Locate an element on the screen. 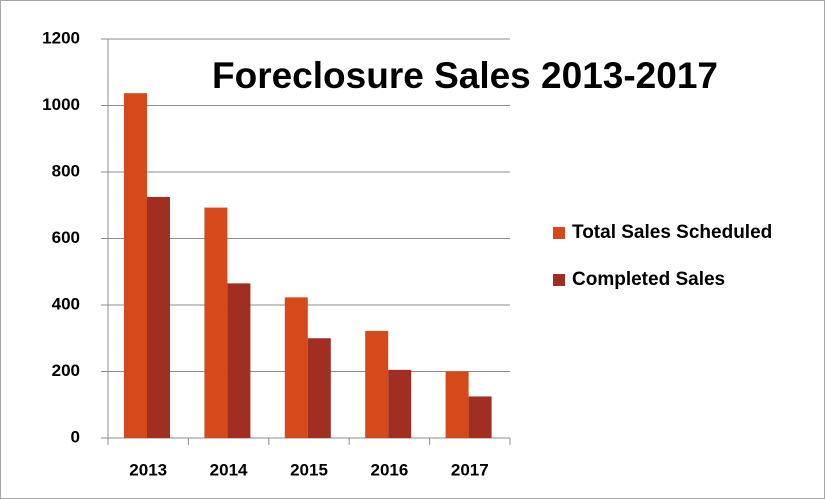 This screenshot has width=825, height=499. y-tick-label: 1200 is located at coordinates (61, 37).